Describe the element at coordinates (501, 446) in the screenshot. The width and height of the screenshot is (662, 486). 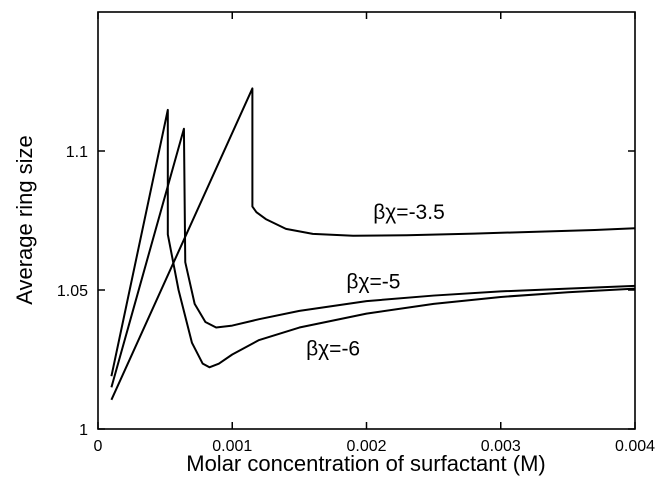
I see `x-tick-label-3: 0.003` at that location.